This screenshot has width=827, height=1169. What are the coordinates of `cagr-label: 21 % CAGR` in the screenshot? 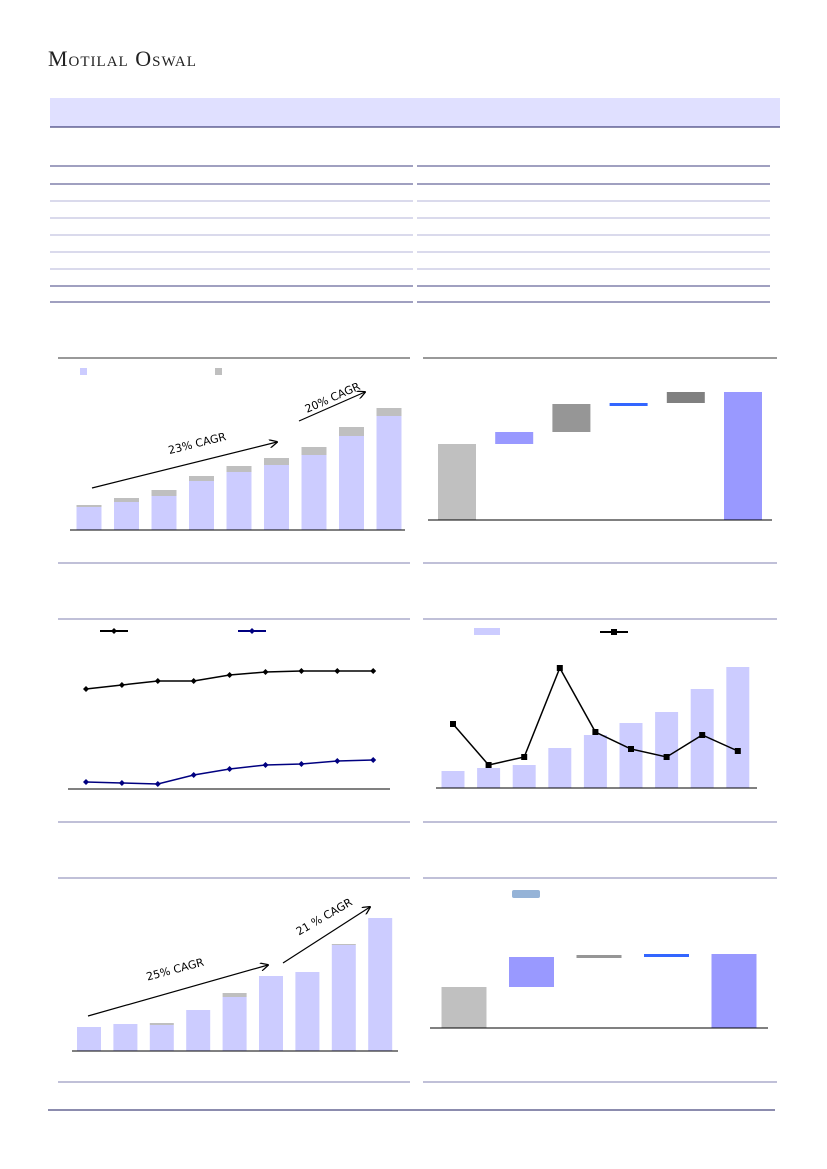 It's located at (324, 917).